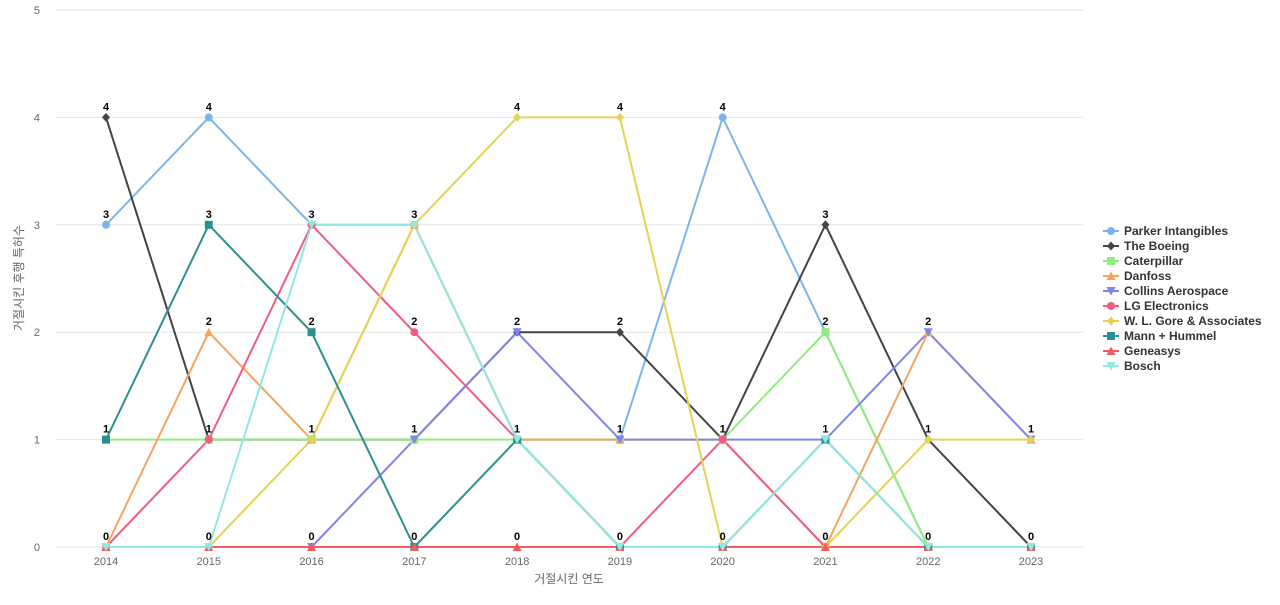 This screenshot has width=1280, height=605. I want to click on y-tick-label: 0, so click(37, 548).